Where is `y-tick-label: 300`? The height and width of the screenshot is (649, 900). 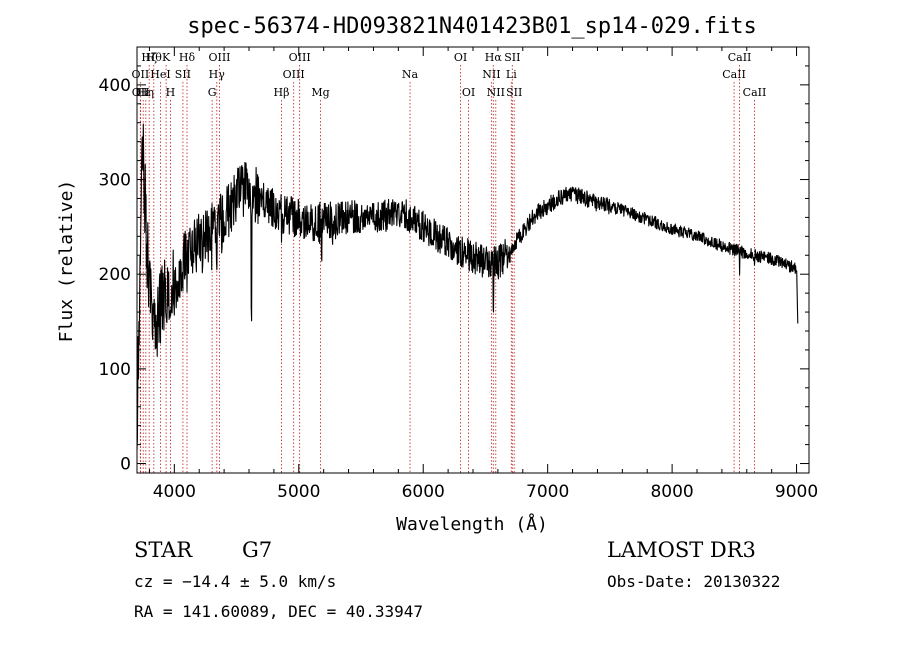
y-tick-label: 300 is located at coordinates (115, 181).